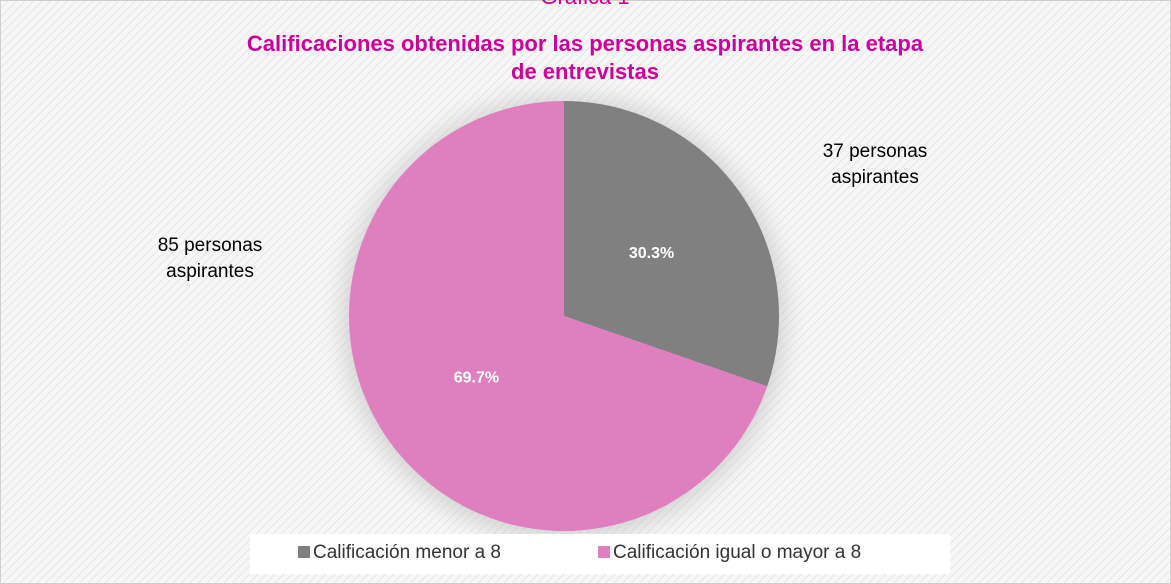 This screenshot has width=1171, height=584. Describe the element at coordinates (476, 378) in the screenshot. I see `value-label: 69.7%` at that location.